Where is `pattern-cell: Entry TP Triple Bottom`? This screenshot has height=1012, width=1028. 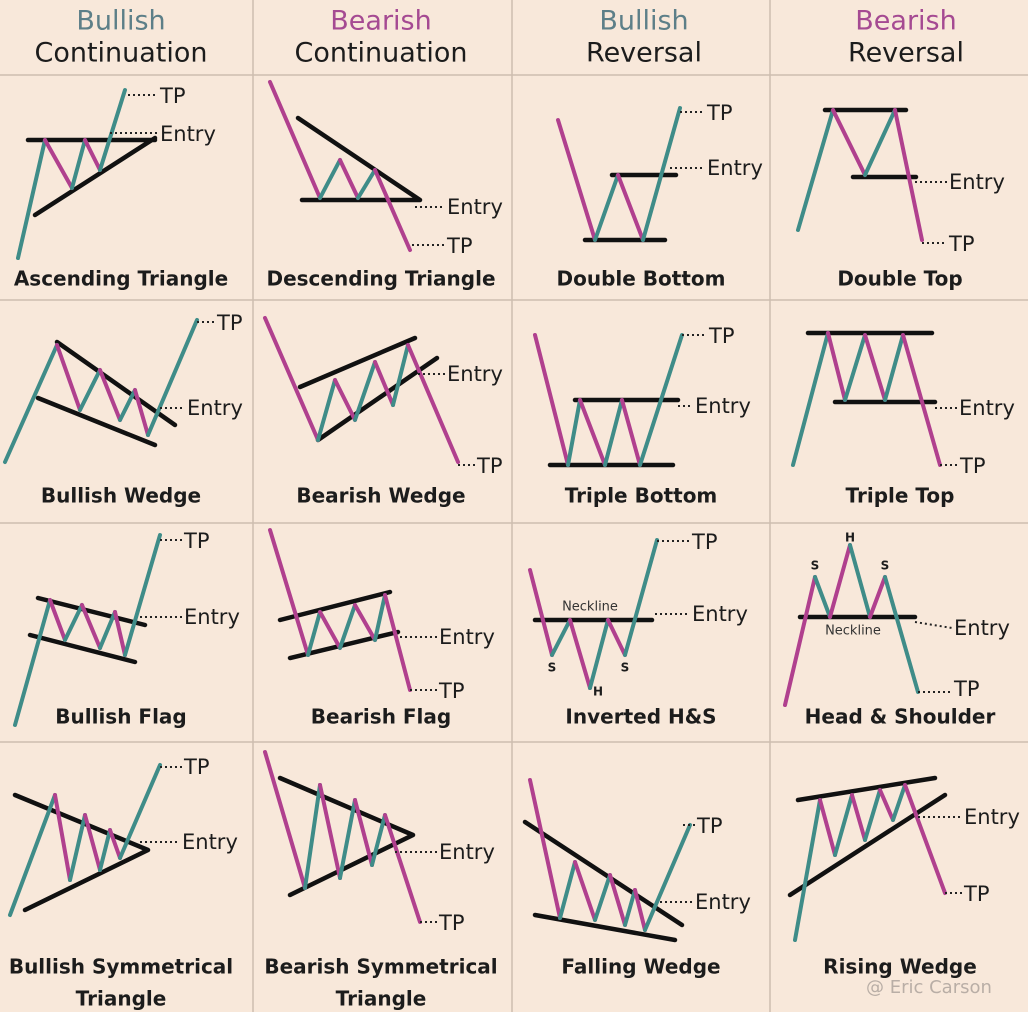
pattern-cell: Entry TP Triple Bottom is located at coordinates (642, 416).